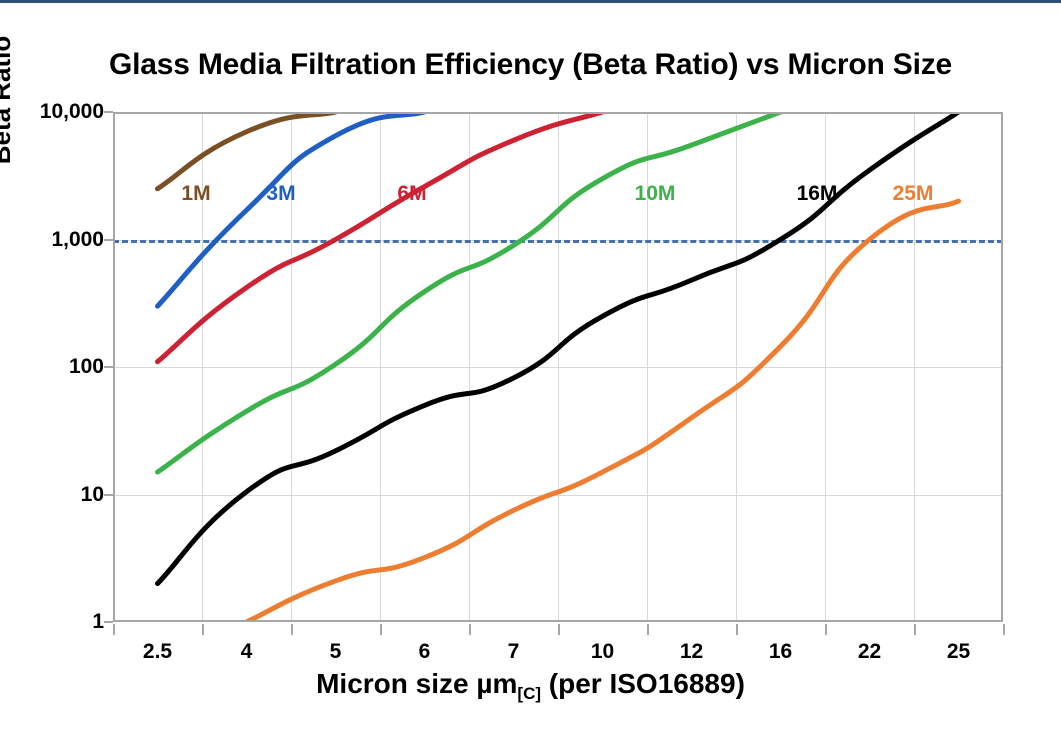 The width and height of the screenshot is (1061, 748). I want to click on x-tick-label: 25, so click(958, 651).